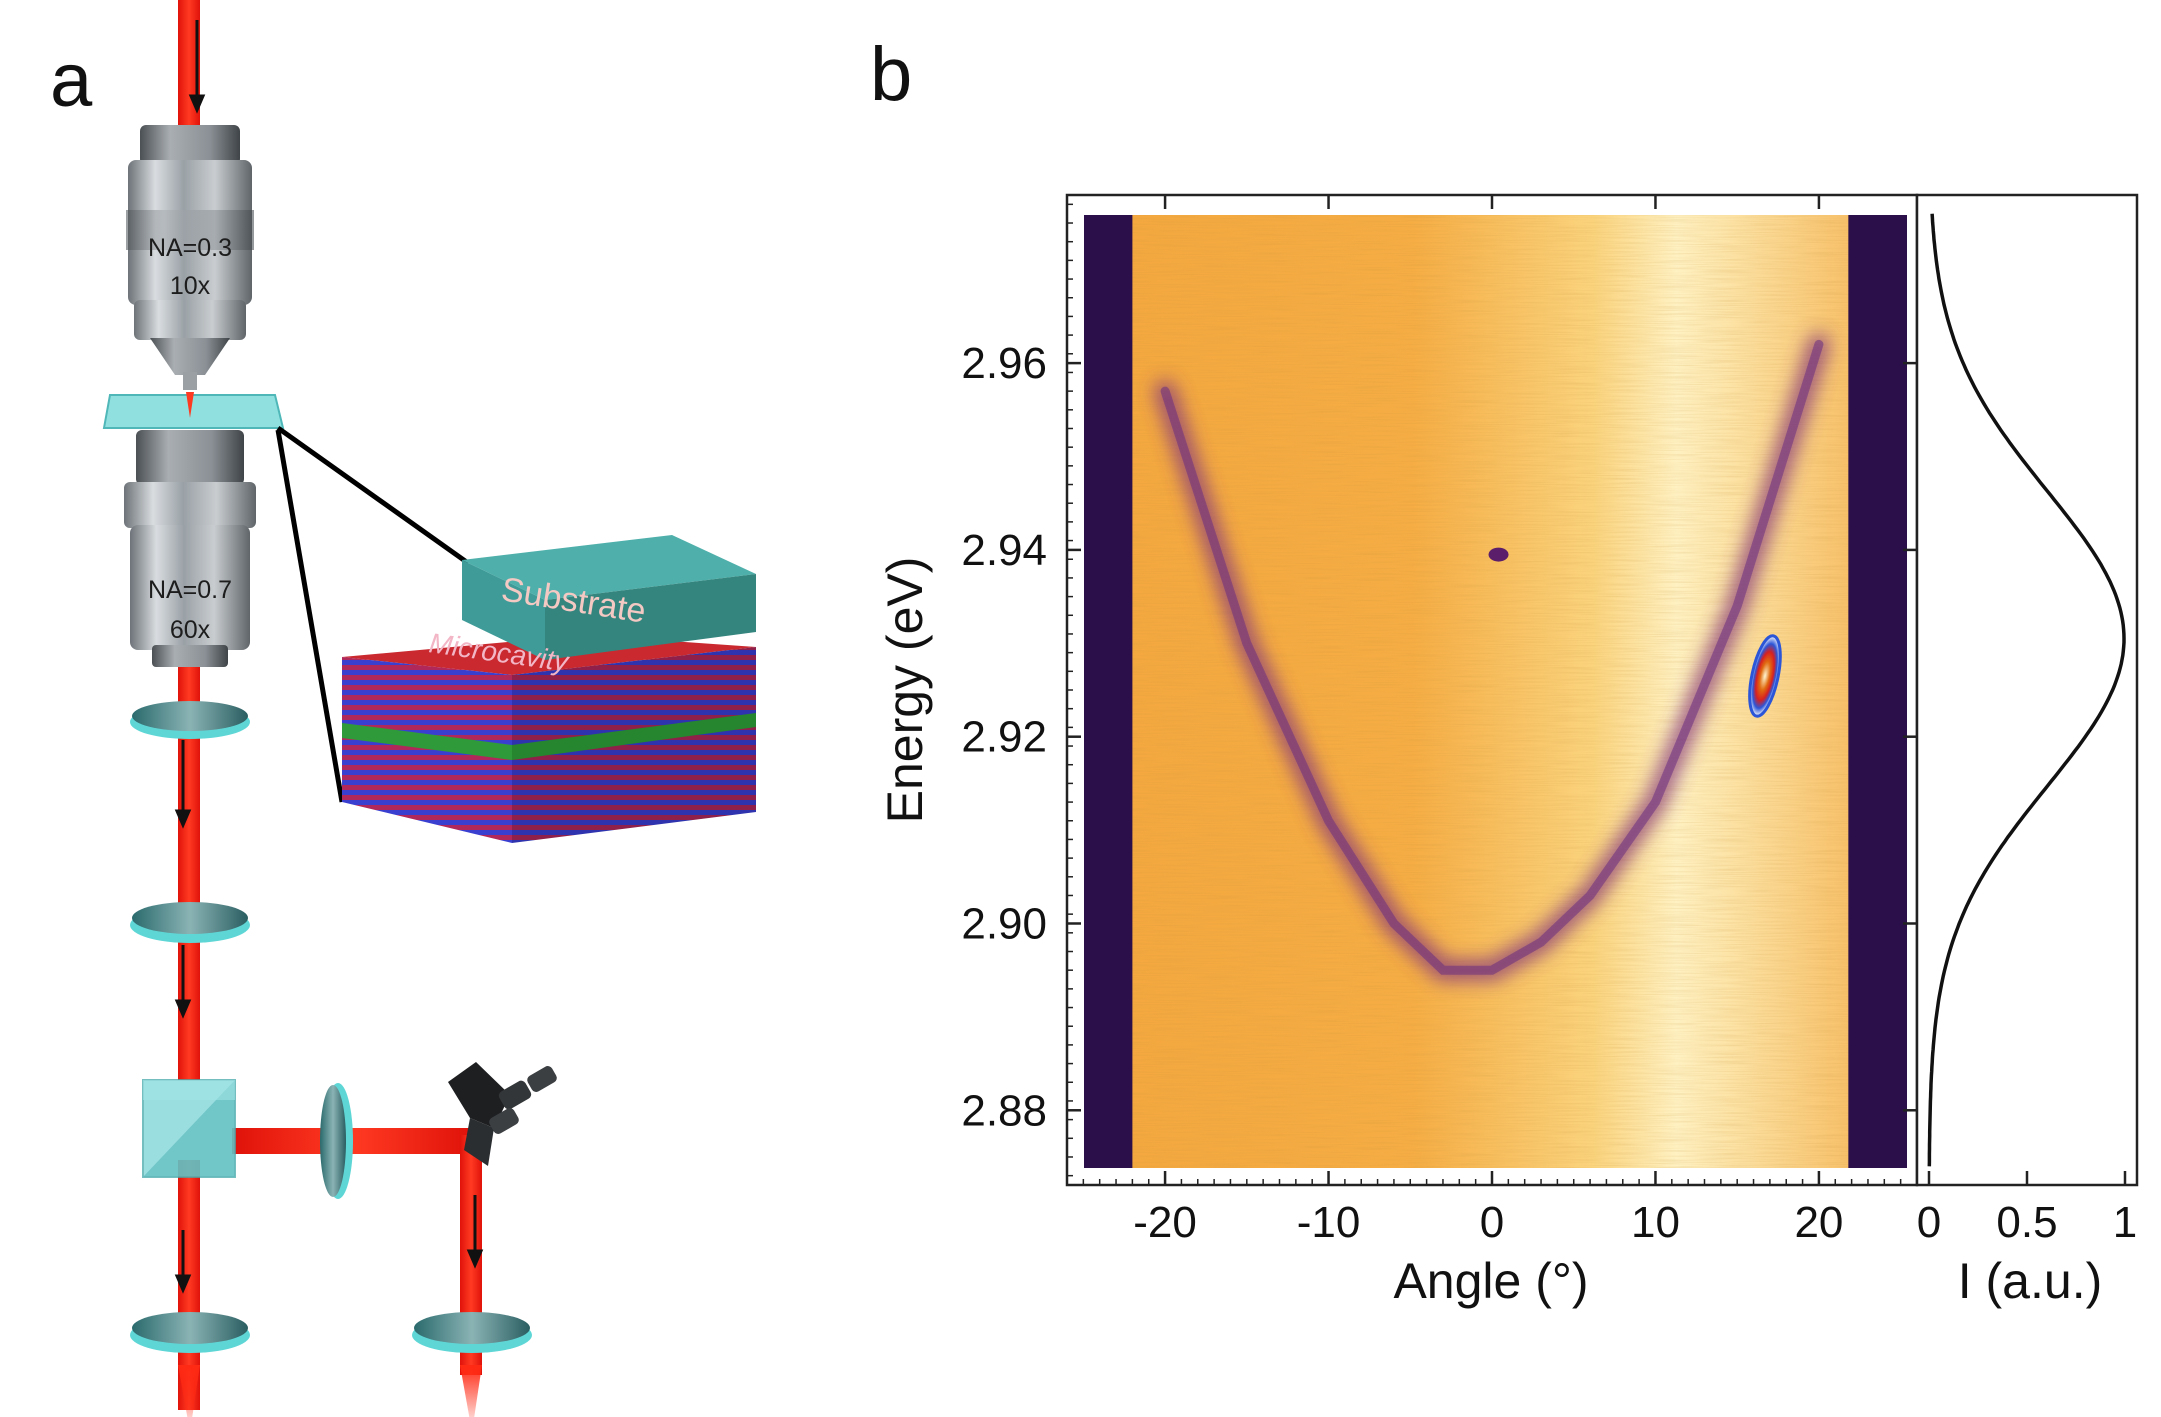 Image resolution: width=2161 pixels, height=1417 pixels. What do you see at coordinates (1655, 1222) in the screenshot?
I see `x-tick-label: 10` at bounding box center [1655, 1222].